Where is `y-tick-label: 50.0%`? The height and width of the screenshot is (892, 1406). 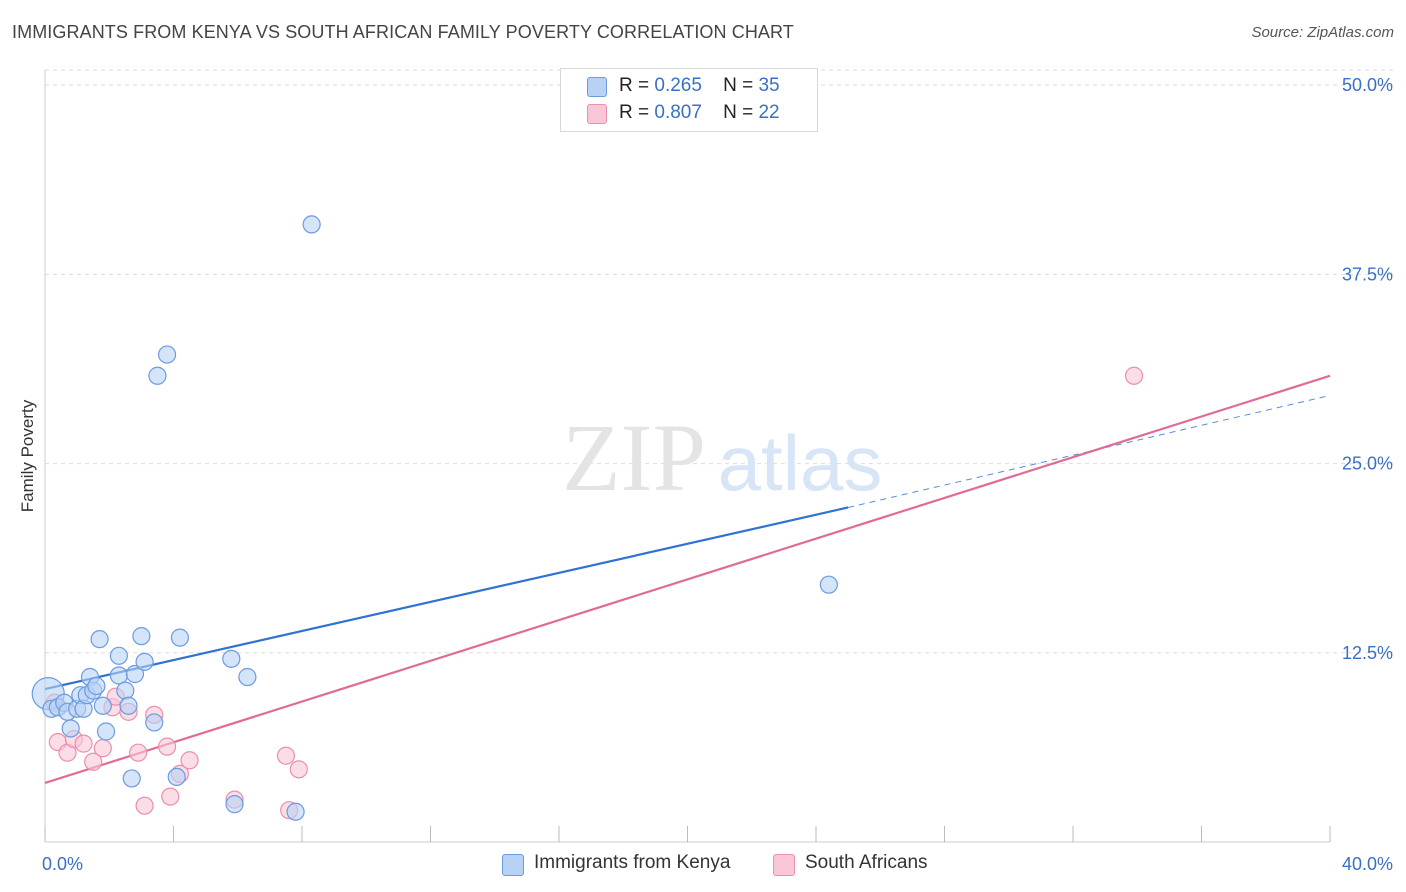 y-tick-label: 50.0% is located at coordinates (1367, 85).